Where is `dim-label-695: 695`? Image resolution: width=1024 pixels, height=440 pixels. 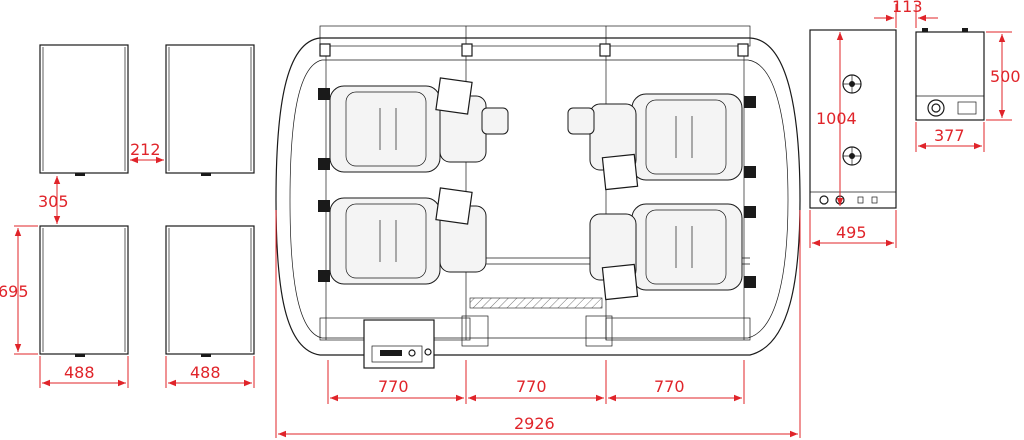 dim-label-695: 695 is located at coordinates (14, 291).